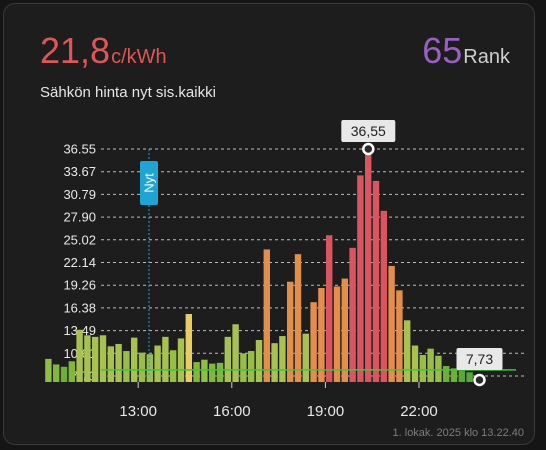 The image size is (546, 450). What do you see at coordinates (442, 50) in the screenshot?
I see `rank-value: 65` at bounding box center [442, 50].